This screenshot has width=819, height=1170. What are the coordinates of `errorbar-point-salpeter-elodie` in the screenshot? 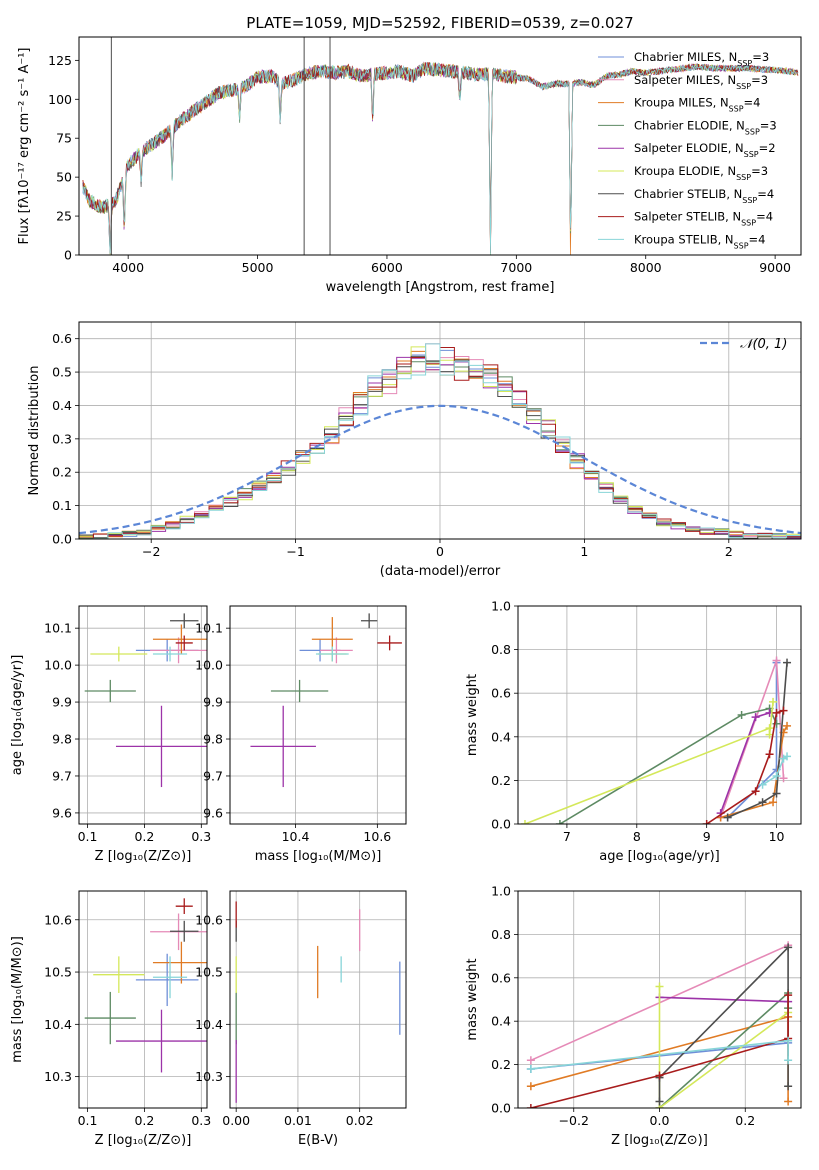 It's located at (161, 746).